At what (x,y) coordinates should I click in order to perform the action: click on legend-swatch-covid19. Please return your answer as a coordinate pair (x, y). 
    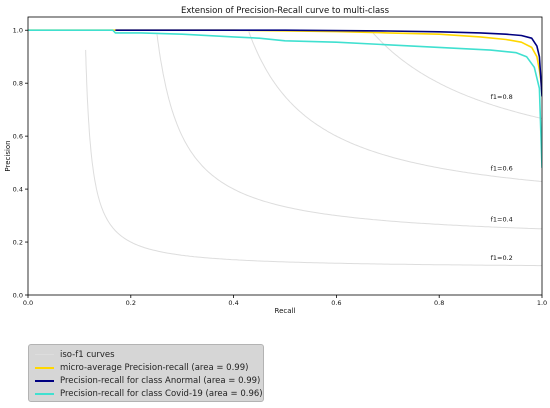
    Looking at the image, I should click on (44, 393).